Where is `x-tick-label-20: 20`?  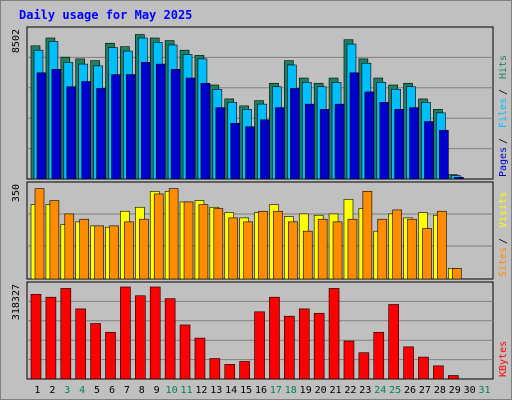 x-tick-label-20: 20 is located at coordinates (321, 390).